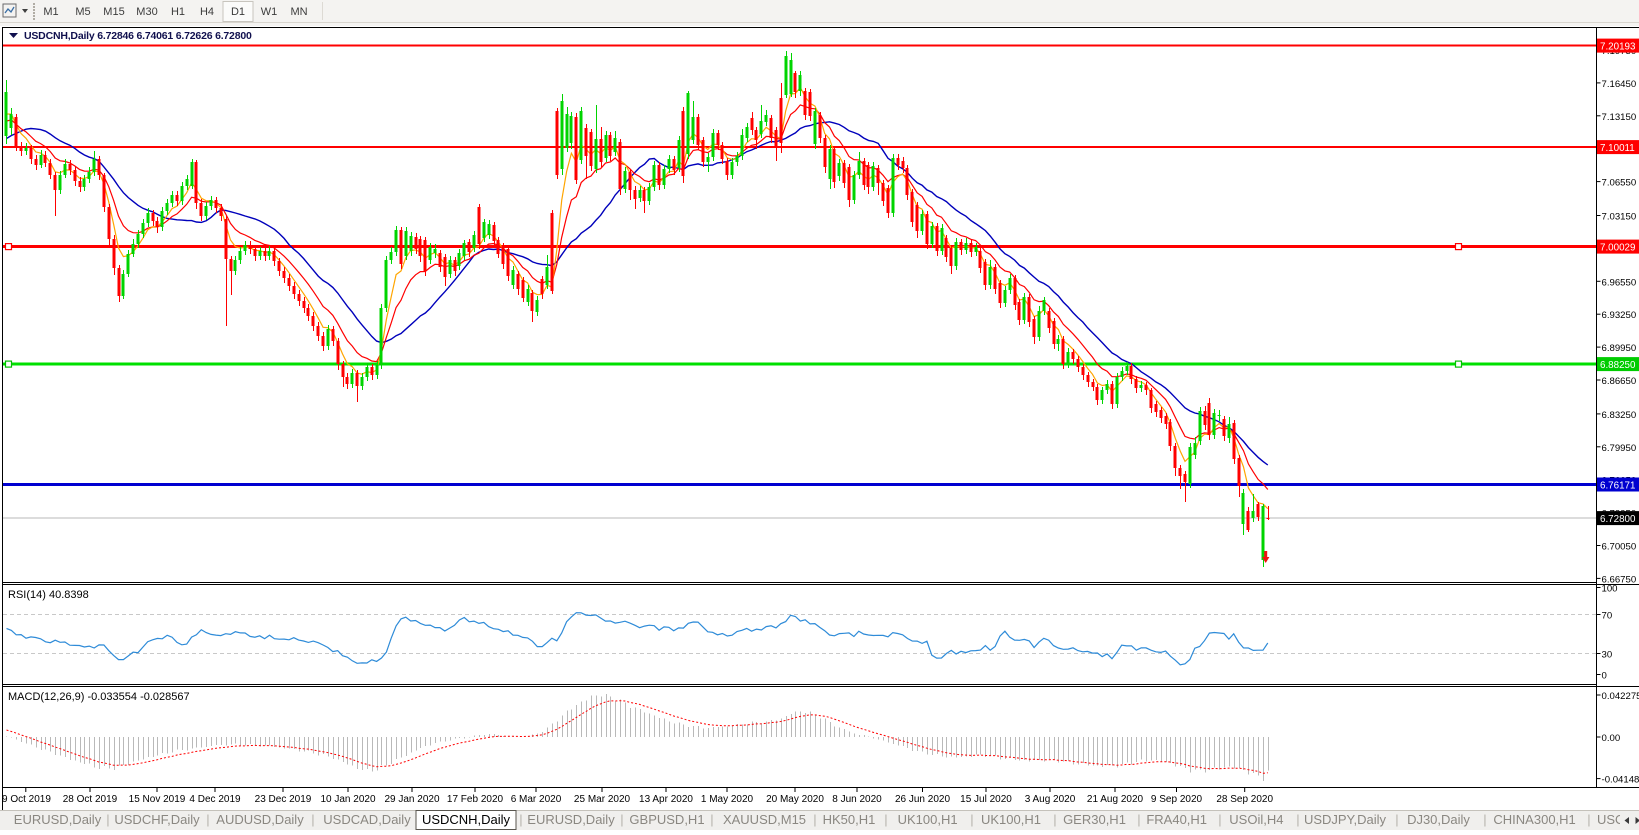  What do you see at coordinates (1256, 819) in the screenshot?
I see `svg-text: USOil,H4` at bounding box center [1256, 819].